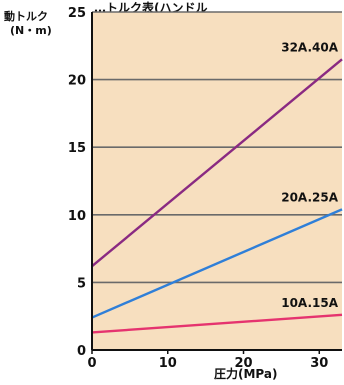  I want to click on series-labels: 32A.40A 20A.25A 10A.15A, so click(309, 175).